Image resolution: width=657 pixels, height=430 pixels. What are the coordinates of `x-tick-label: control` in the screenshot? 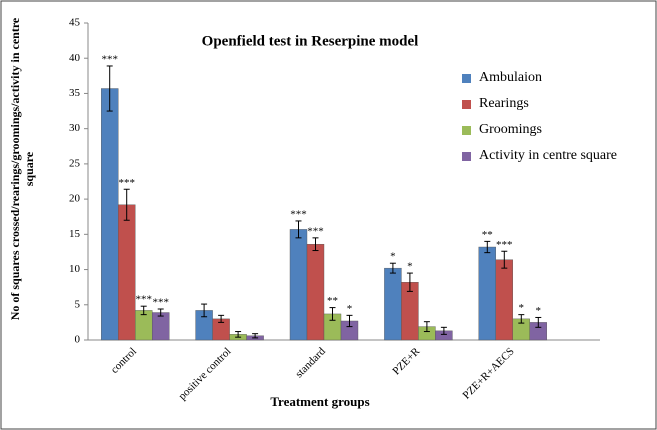 It's located at (124, 360).